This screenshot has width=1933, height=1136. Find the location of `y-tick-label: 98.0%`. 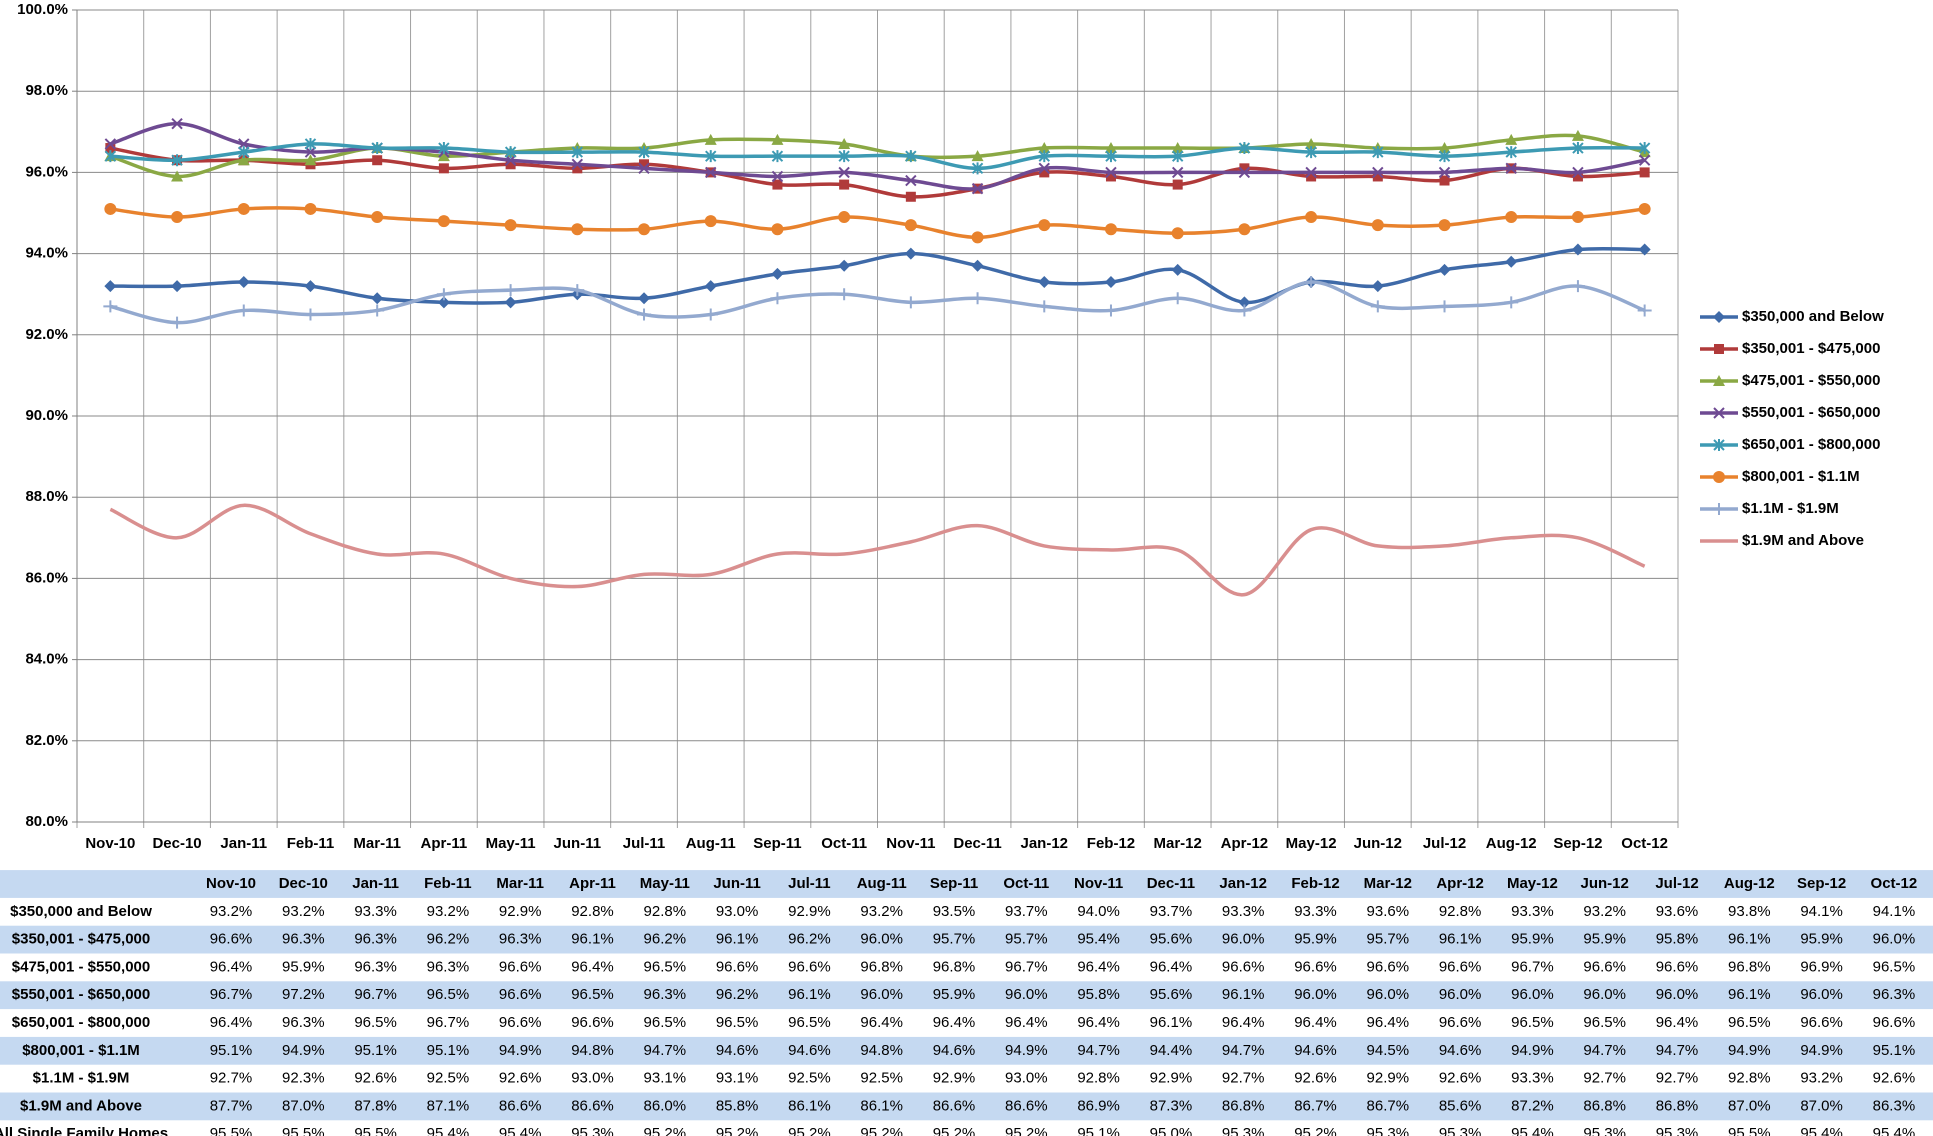

y-tick-label: 98.0% is located at coordinates (46, 90).